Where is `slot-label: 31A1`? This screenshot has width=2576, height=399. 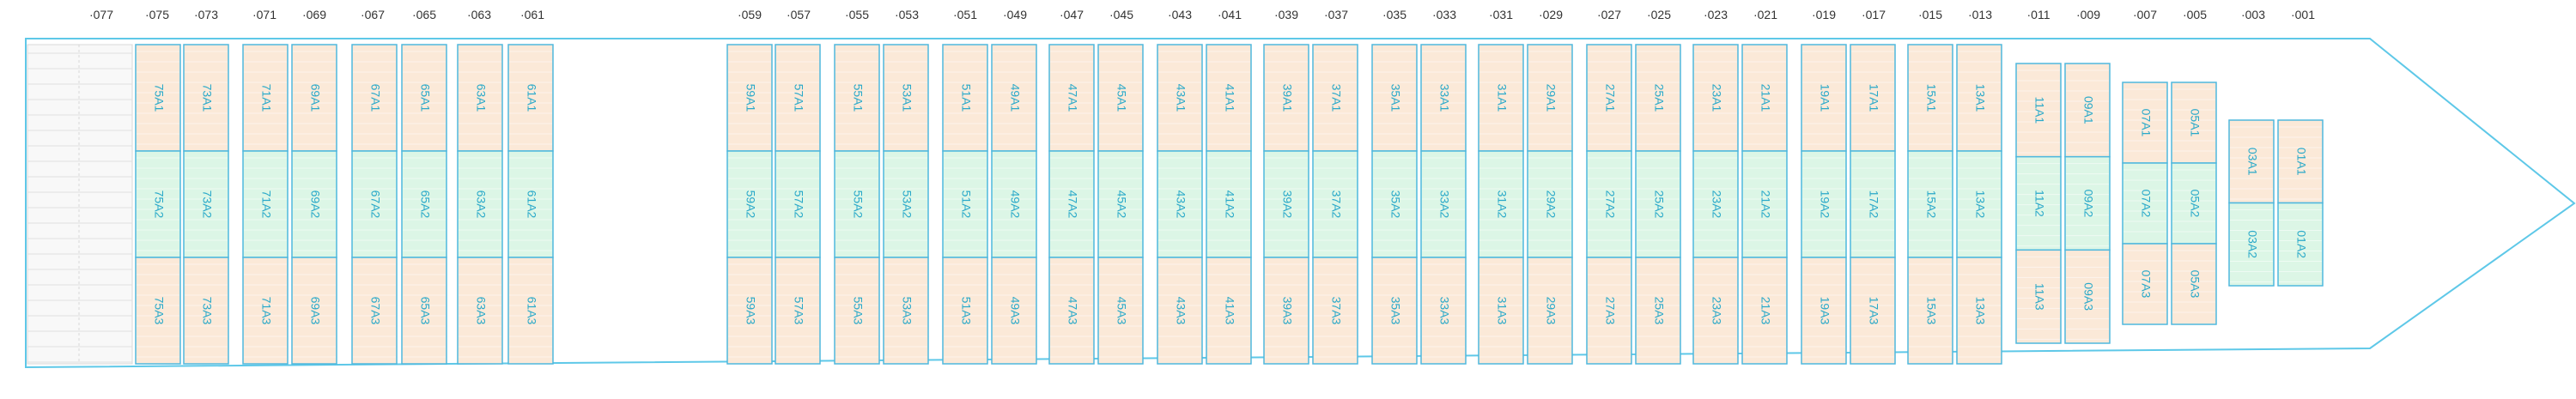 slot-label: 31A1 is located at coordinates (1502, 98).